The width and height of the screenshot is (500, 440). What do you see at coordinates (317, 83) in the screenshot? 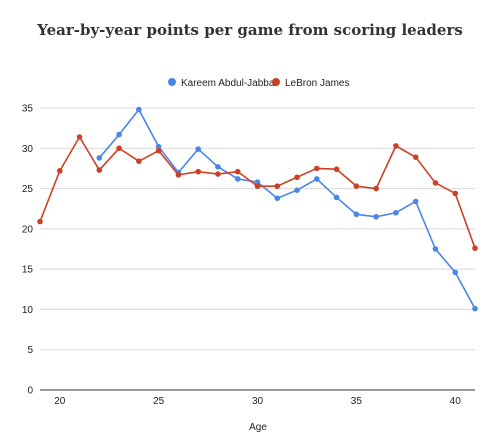
I see `legend-label-lebron: LeBron James` at bounding box center [317, 83].